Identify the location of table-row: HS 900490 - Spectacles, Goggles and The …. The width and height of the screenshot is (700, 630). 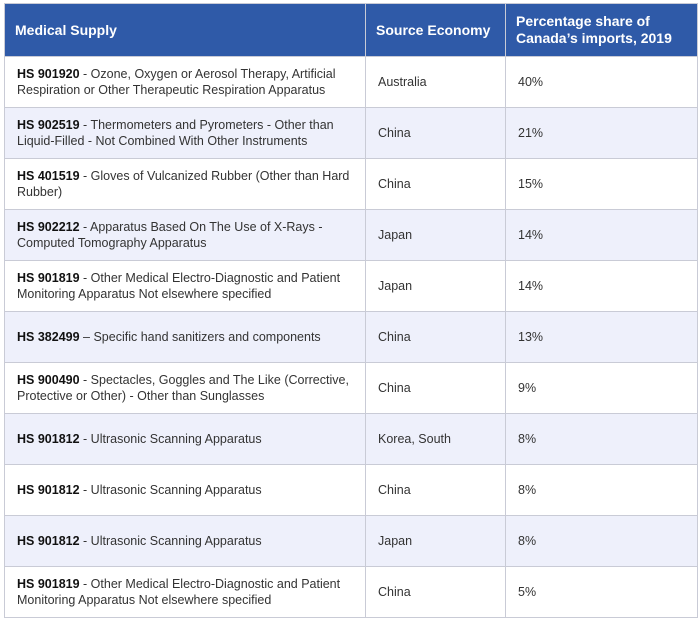
(351, 388).